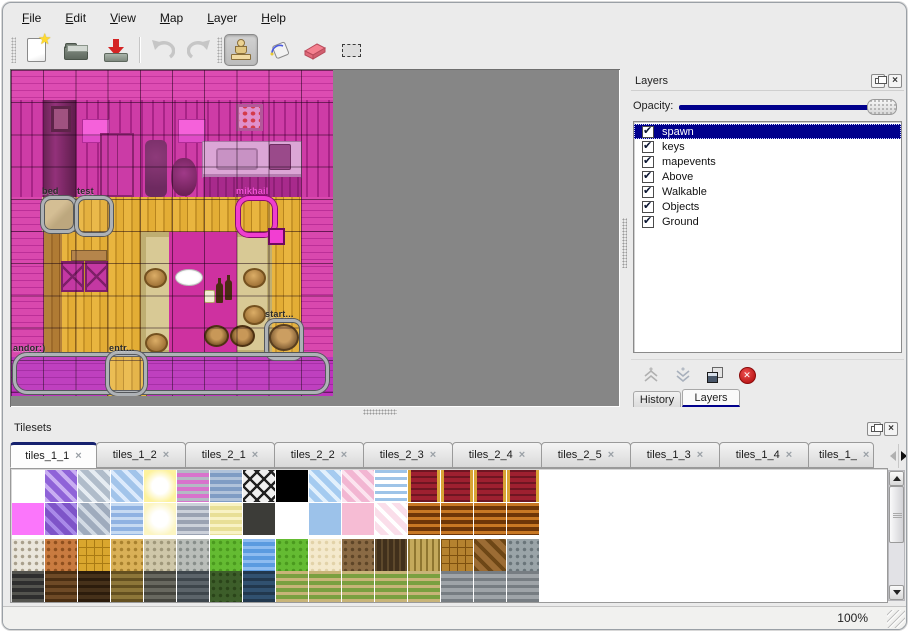 Image resolution: width=909 pixels, height=632 pixels. I want to click on raise-layer-button, so click(651, 375).